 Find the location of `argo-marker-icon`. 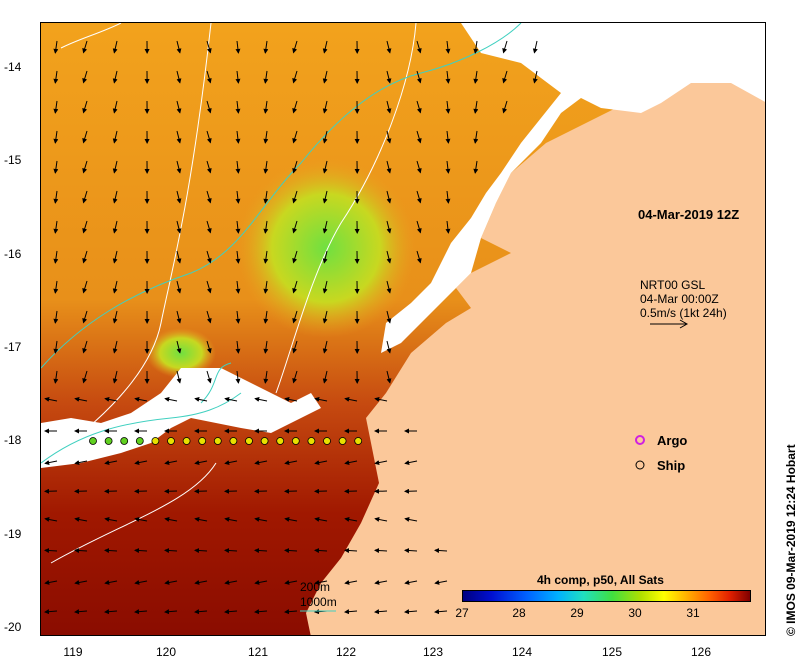

argo-marker-icon is located at coordinates (640, 440).